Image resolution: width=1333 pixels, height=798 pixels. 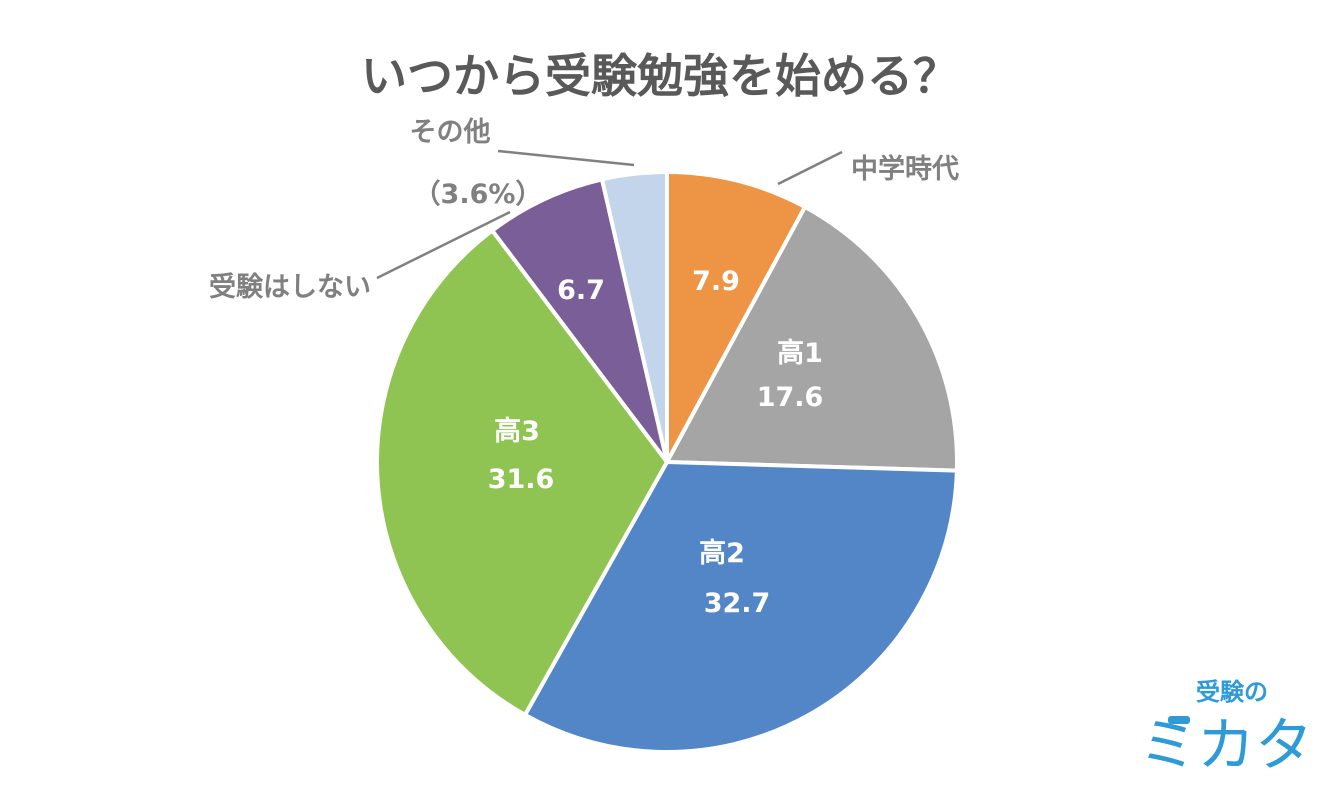 I want to click on slice-value: 17.6, so click(x=790, y=397).